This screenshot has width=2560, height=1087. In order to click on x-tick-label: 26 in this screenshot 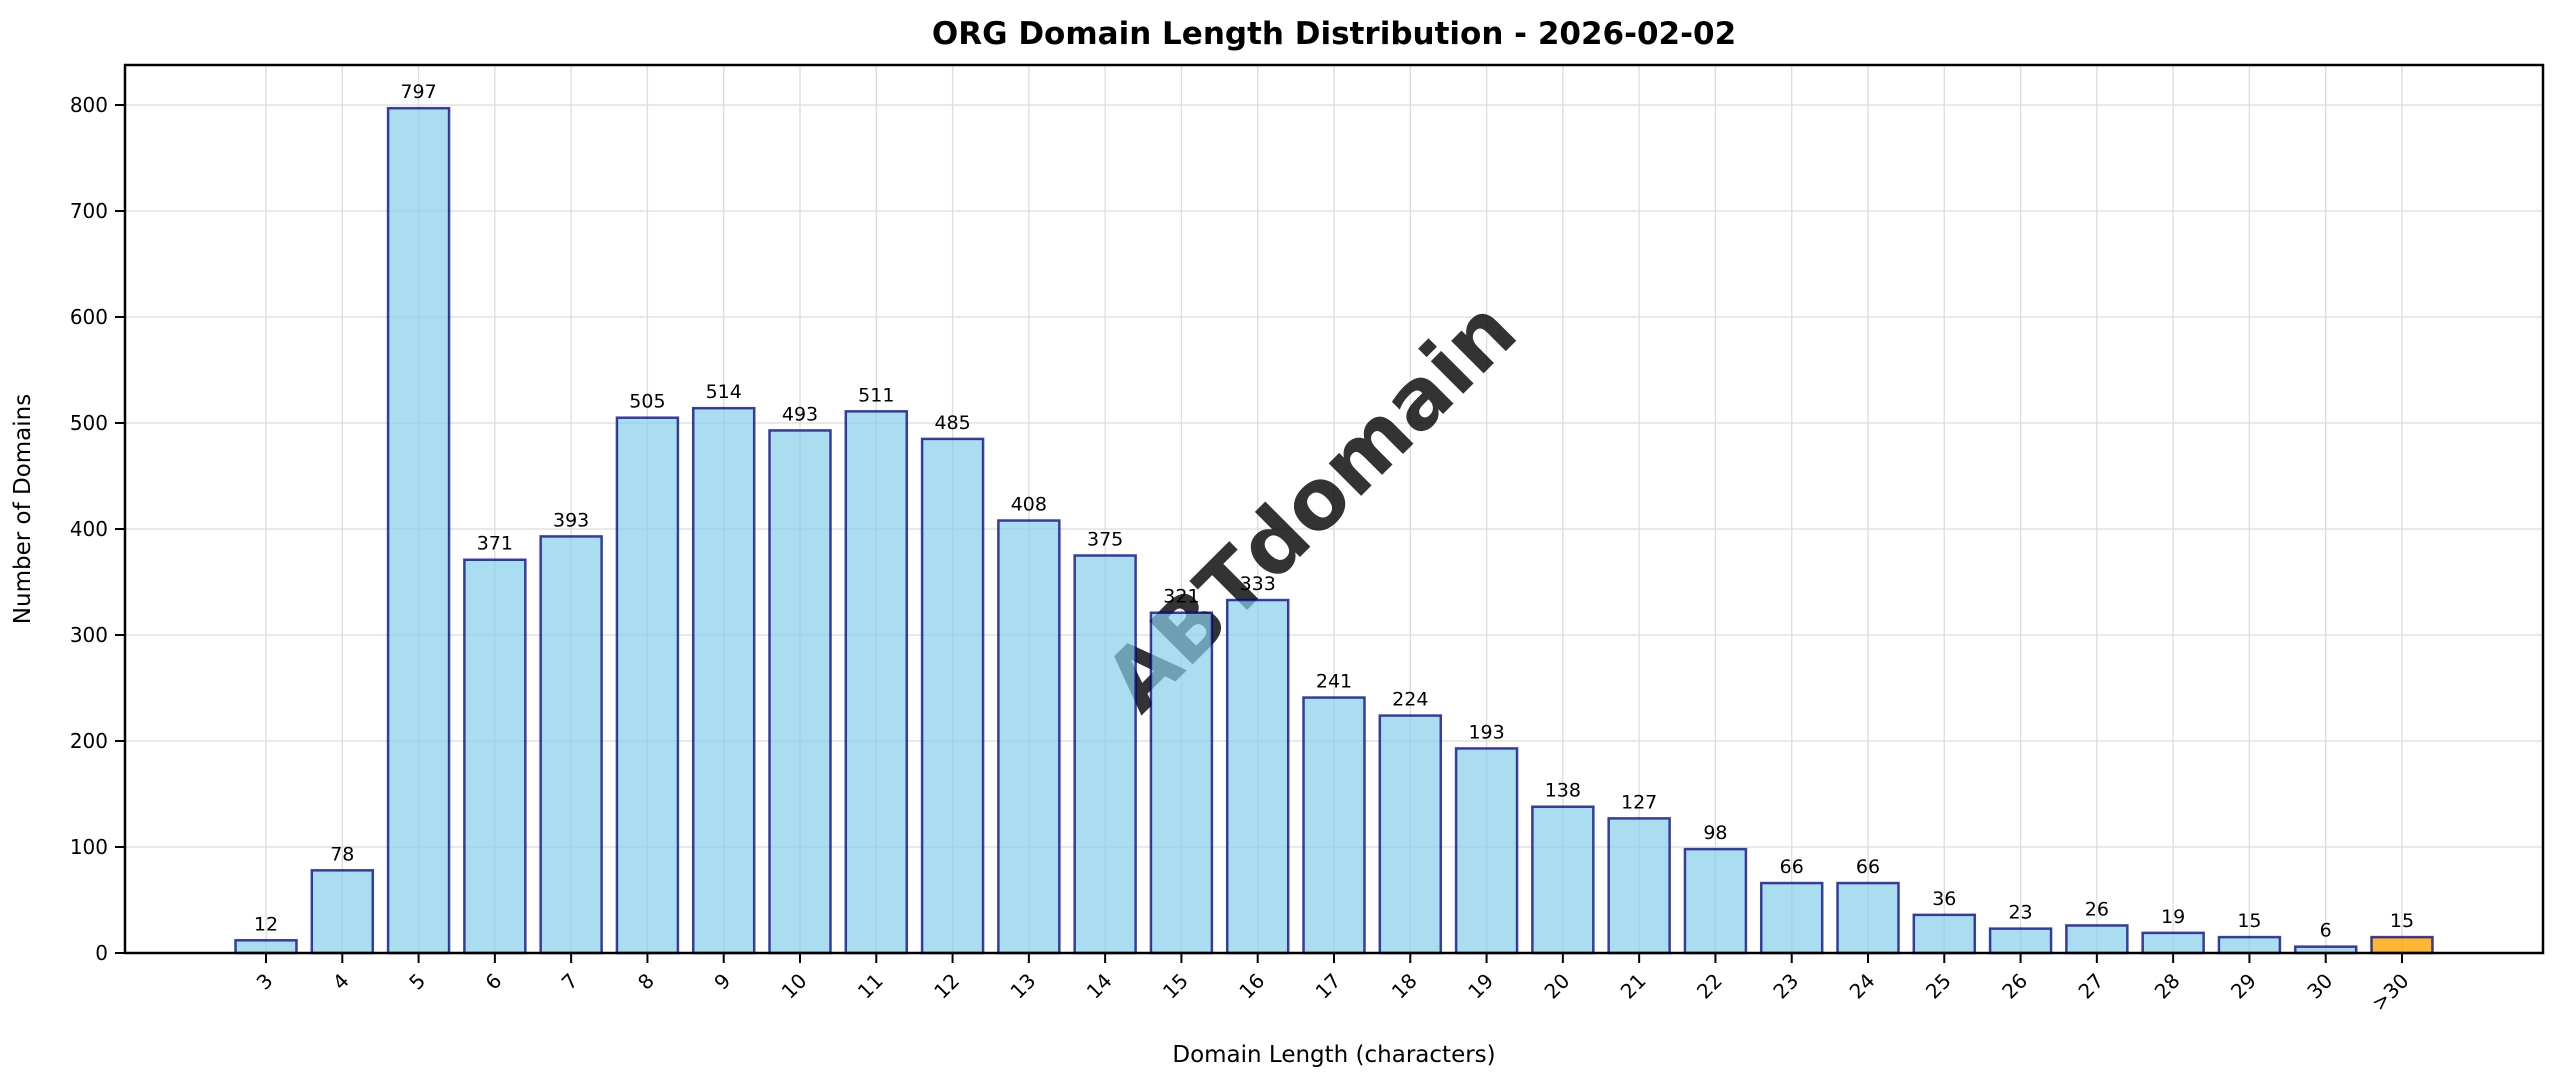, I will do `click(2014, 986)`.